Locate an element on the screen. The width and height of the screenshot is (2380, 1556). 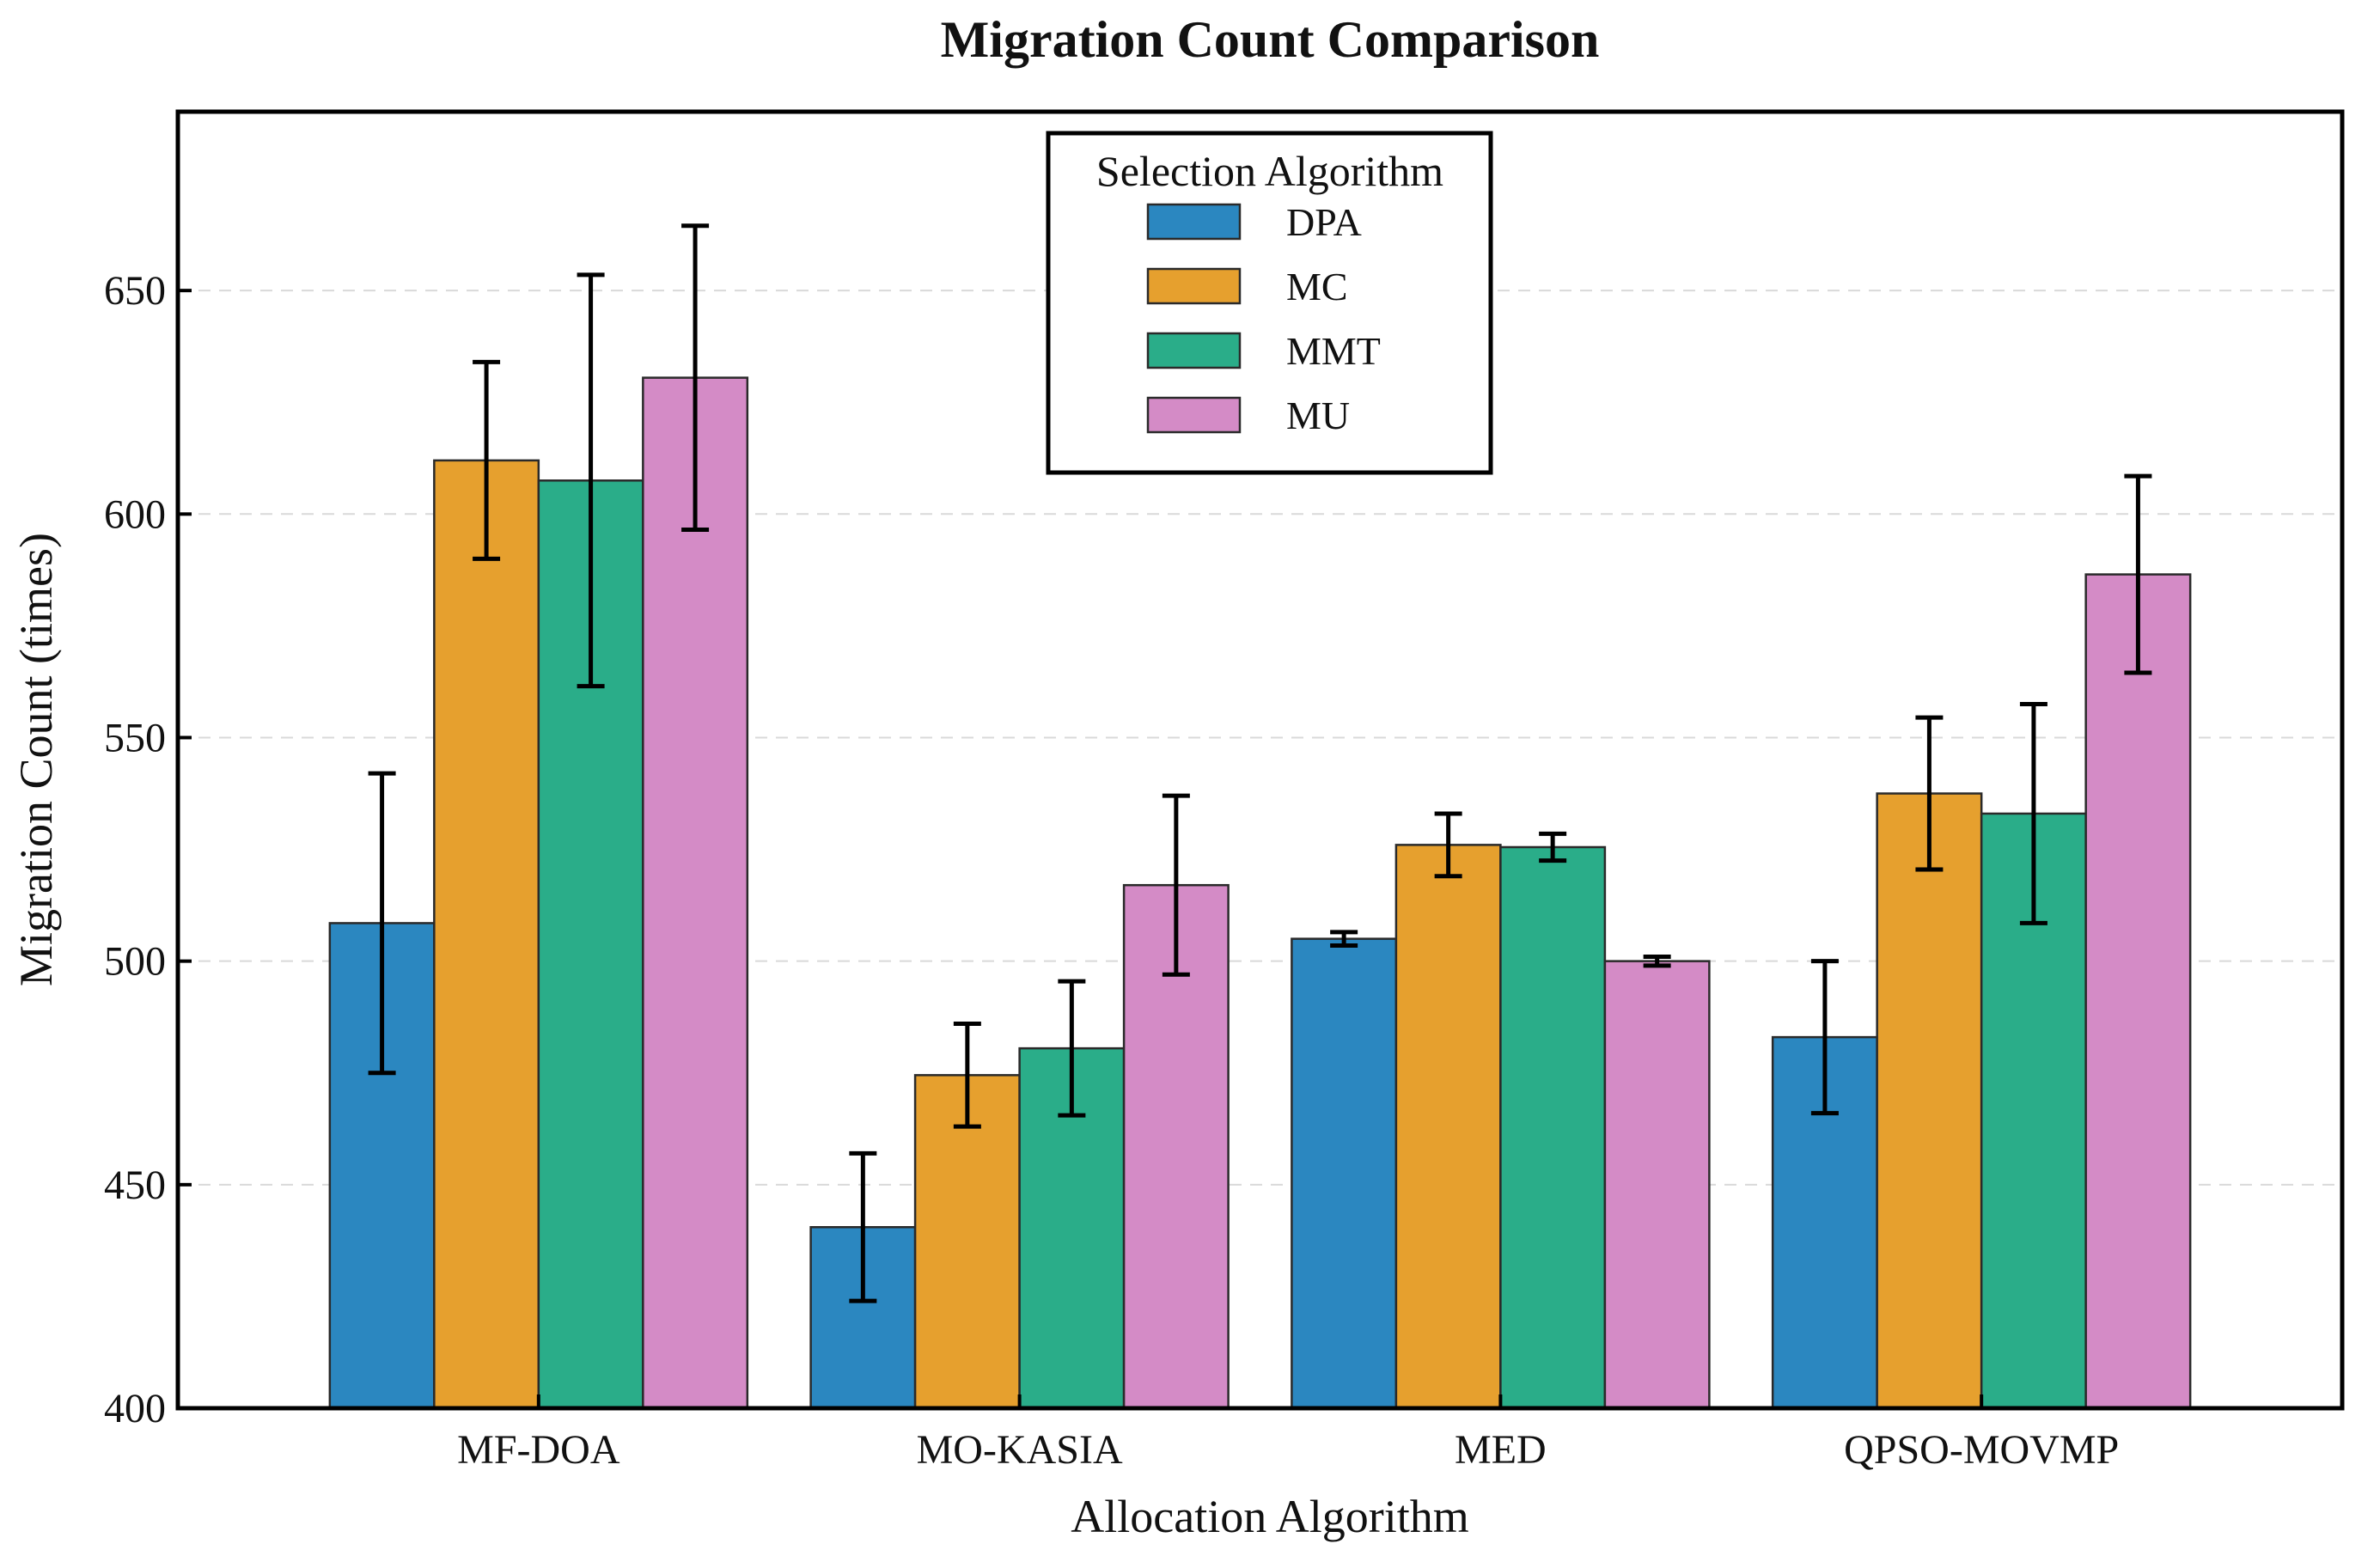
y-tick-label: 400 is located at coordinates (135, 1408).